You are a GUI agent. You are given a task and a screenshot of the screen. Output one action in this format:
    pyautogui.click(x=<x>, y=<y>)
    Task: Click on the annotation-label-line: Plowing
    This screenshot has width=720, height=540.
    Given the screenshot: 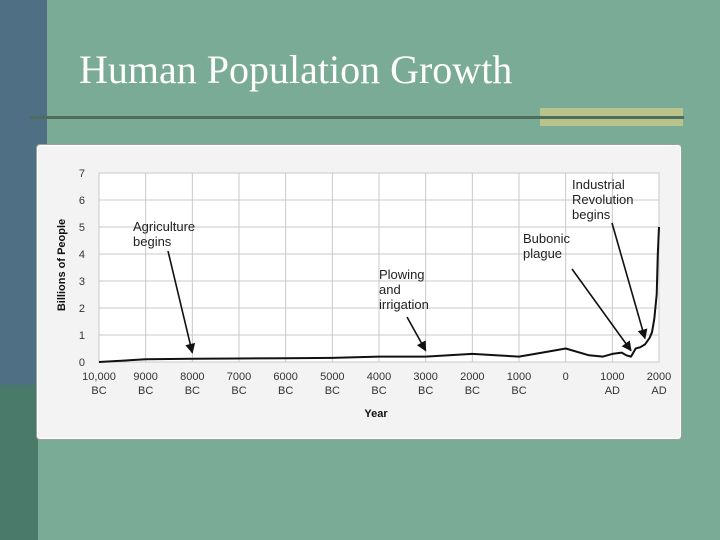 What is the action you would take?
    pyautogui.click(x=402, y=274)
    